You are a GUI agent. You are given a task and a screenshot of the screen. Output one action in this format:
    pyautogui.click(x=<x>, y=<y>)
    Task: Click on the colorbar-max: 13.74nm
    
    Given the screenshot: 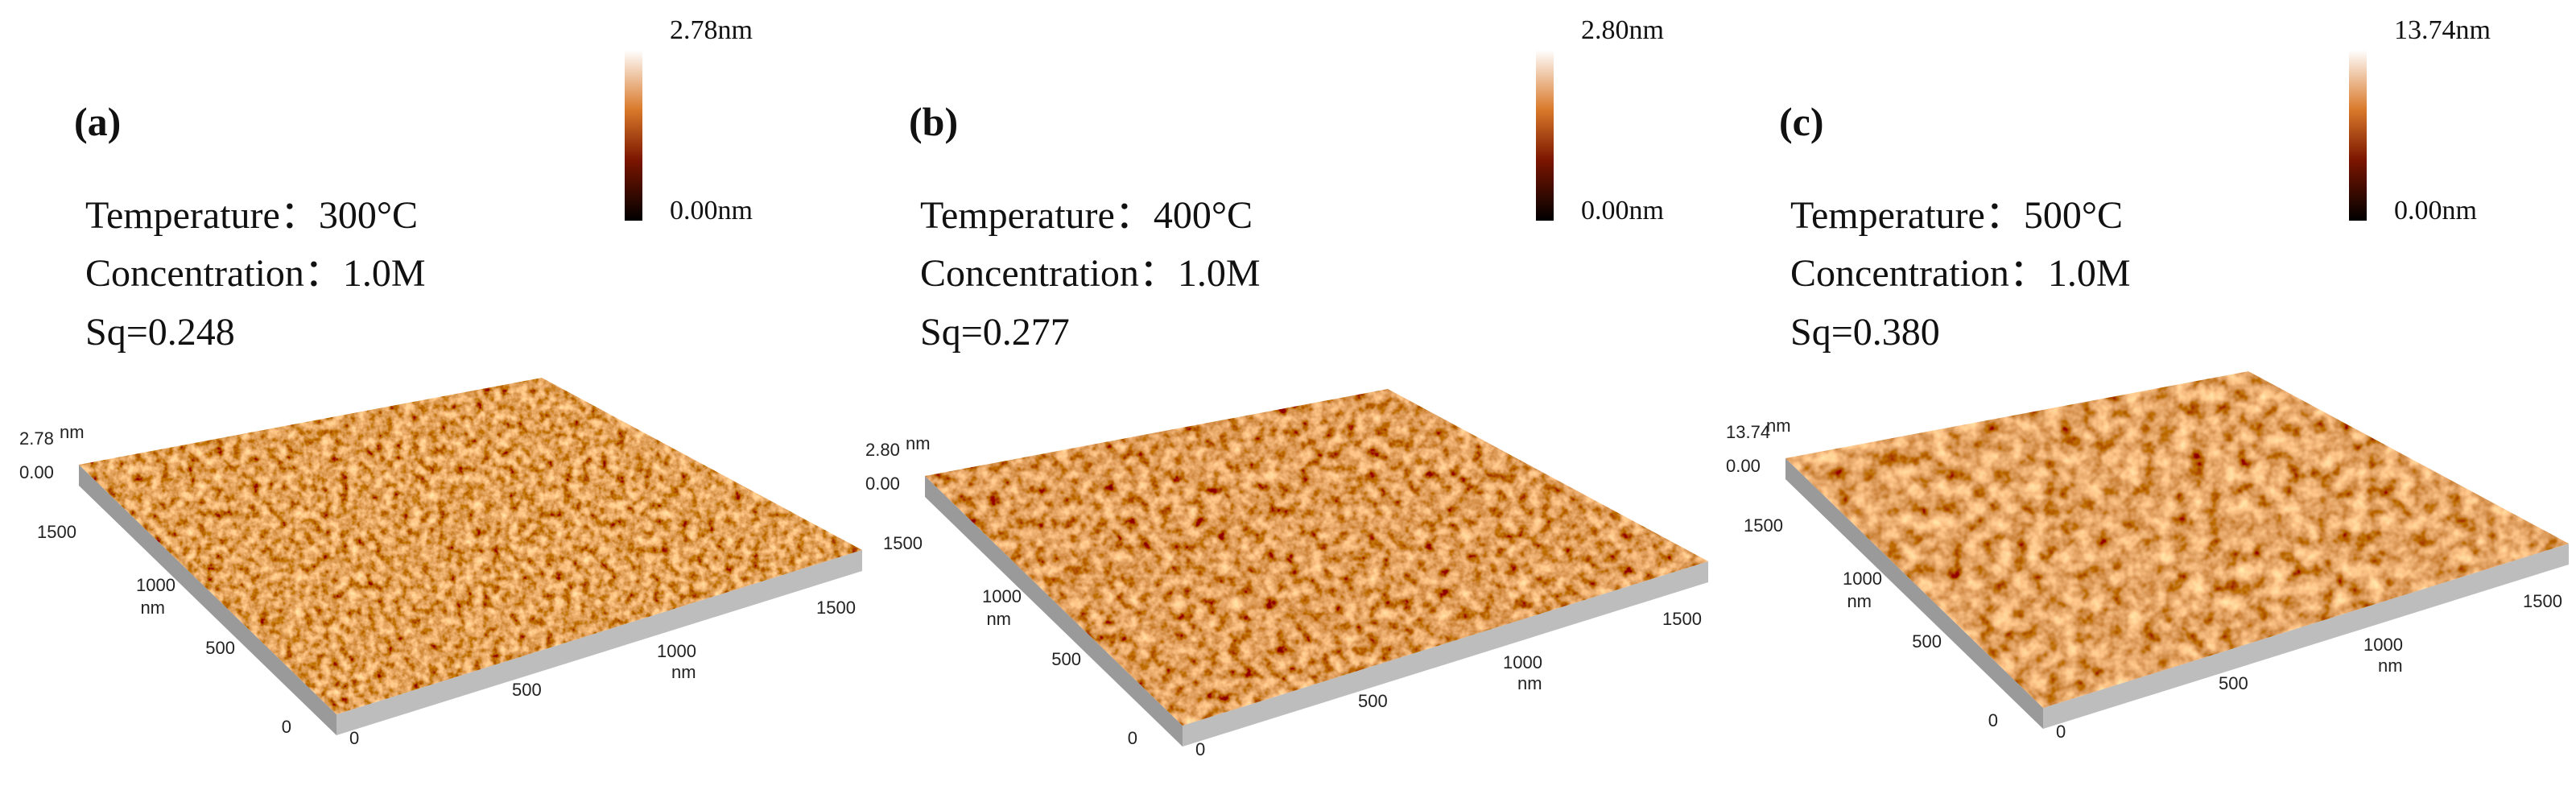 What is the action you would take?
    pyautogui.click(x=2442, y=30)
    